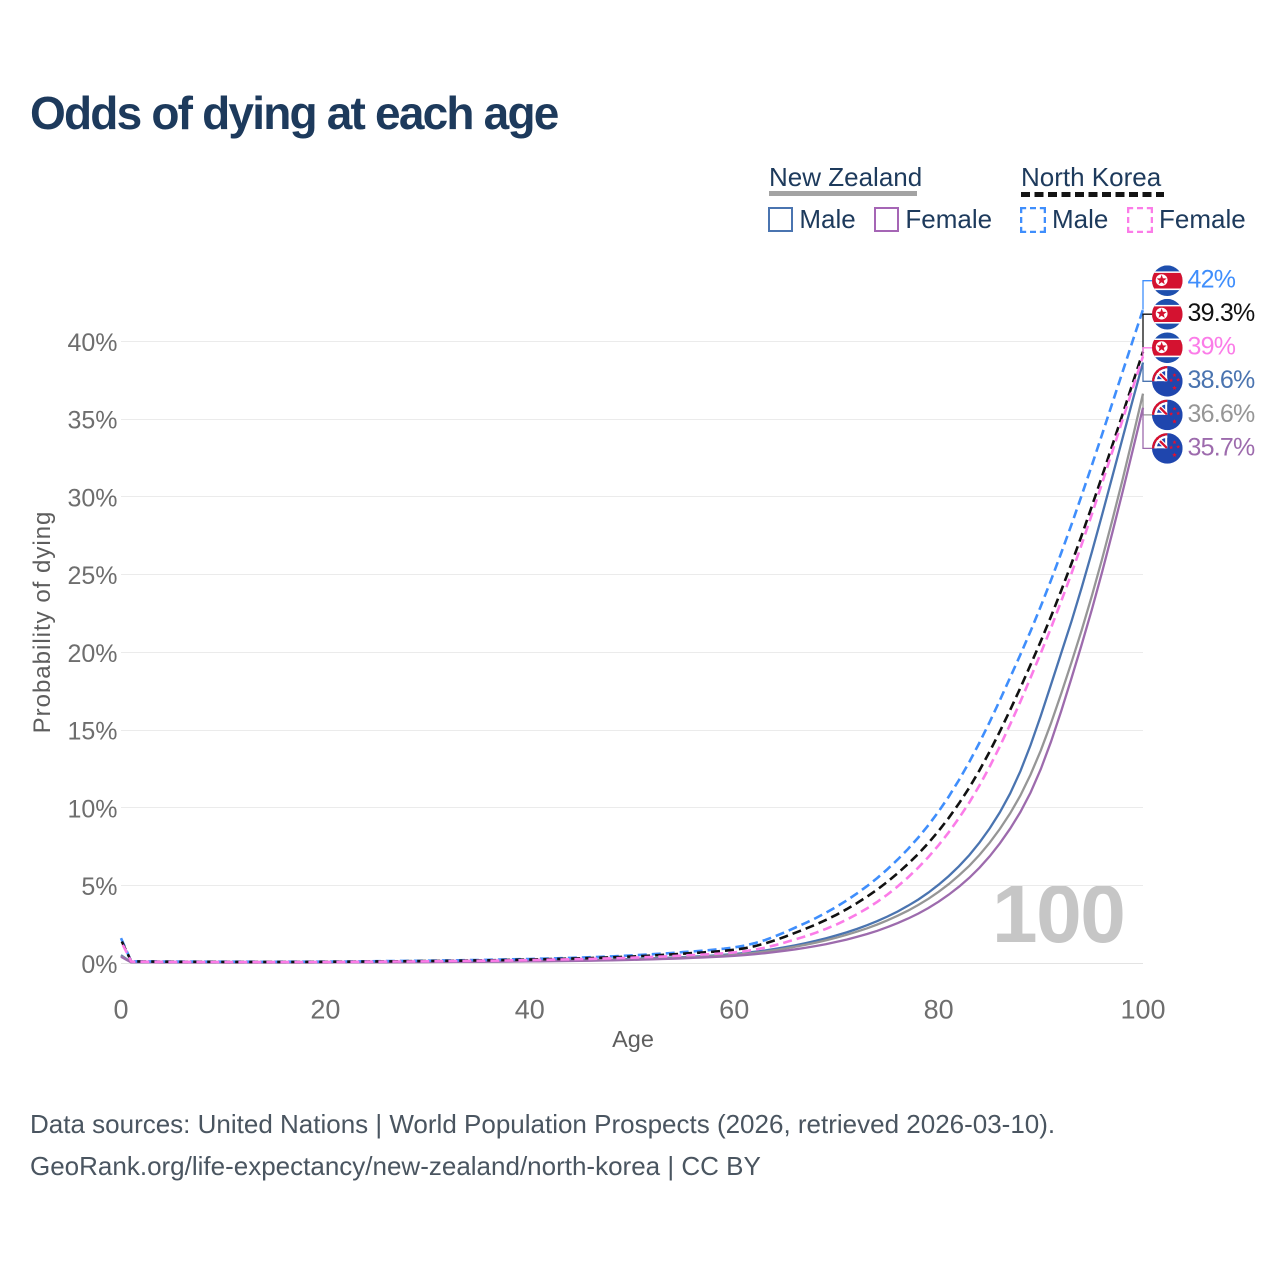 Image resolution: width=1280 pixels, height=1280 pixels. I want to click on svg-text: 40, so click(530, 1010).